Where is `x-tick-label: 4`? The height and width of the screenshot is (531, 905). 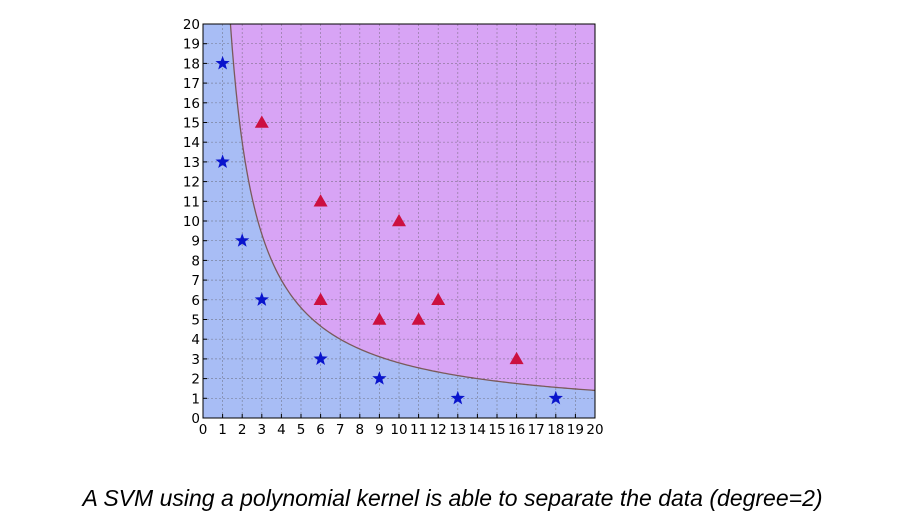 x-tick-label: 4 is located at coordinates (281, 430).